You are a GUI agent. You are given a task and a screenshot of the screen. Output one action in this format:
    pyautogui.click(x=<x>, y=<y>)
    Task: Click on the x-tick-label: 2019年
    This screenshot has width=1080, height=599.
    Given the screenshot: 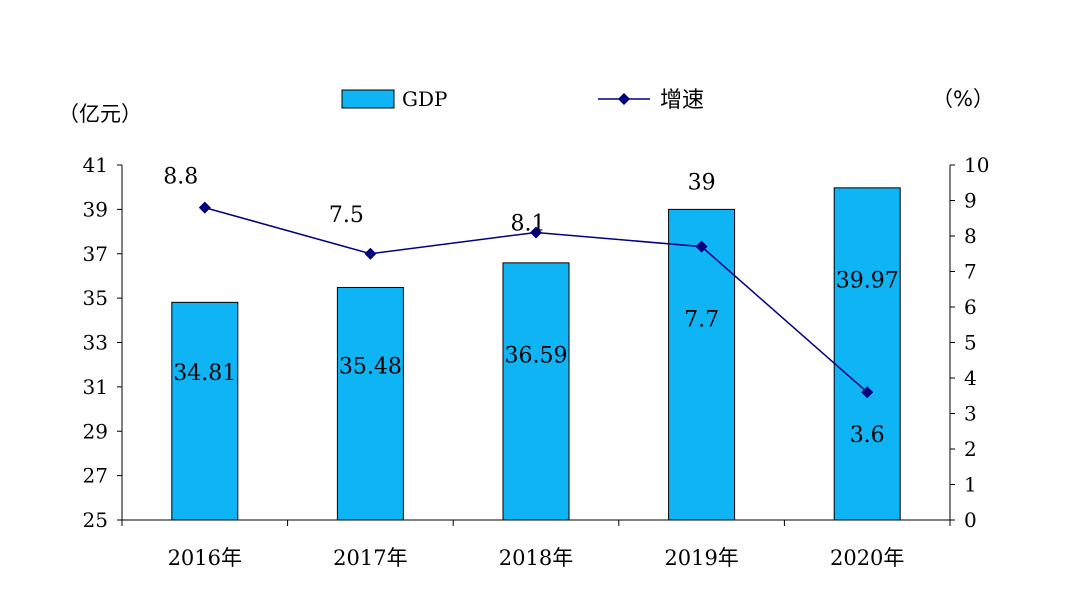 What is the action you would take?
    pyautogui.click(x=701, y=558)
    